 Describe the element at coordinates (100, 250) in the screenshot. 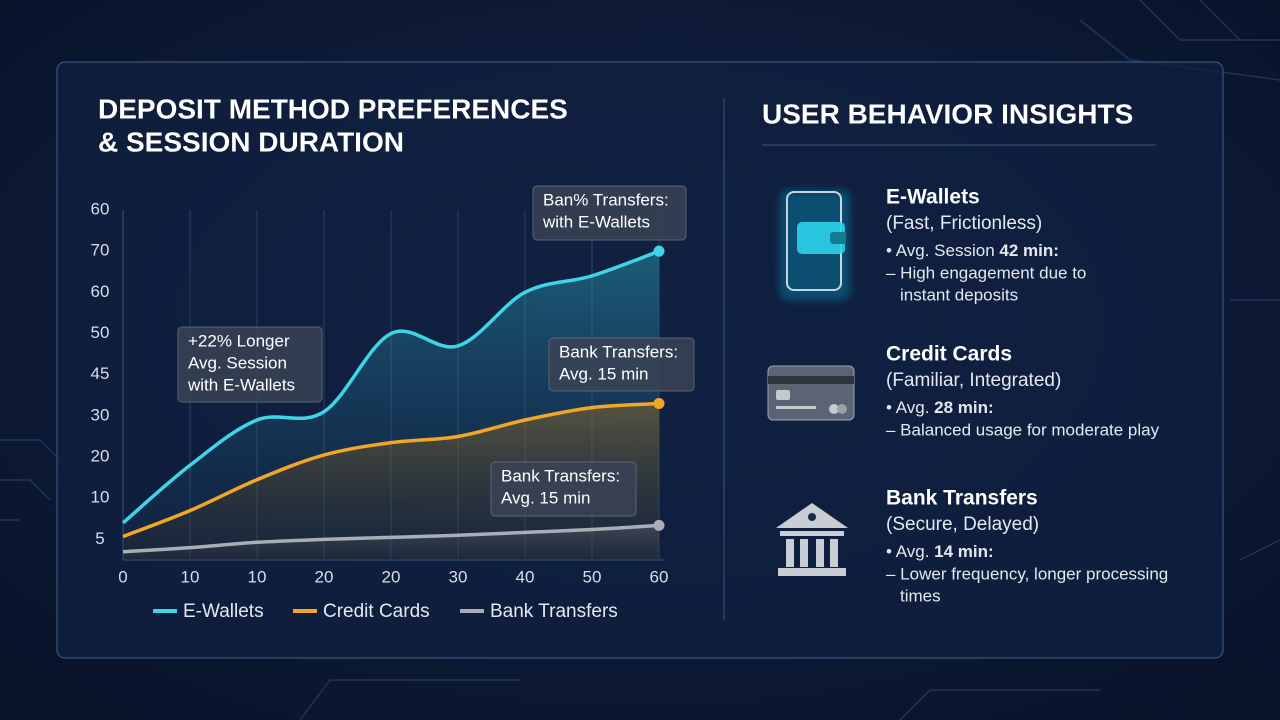

I see `y-tick-label: 70` at that location.